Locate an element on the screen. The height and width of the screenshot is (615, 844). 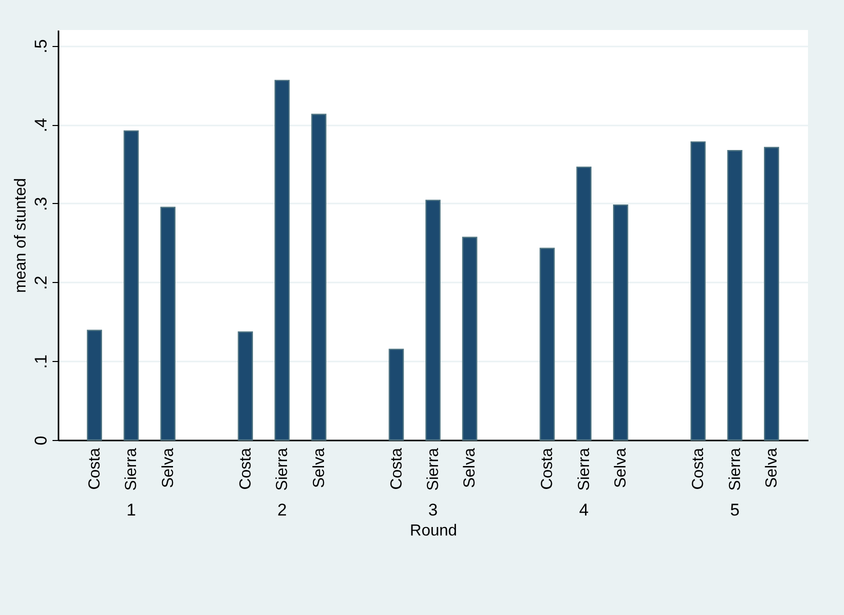
x-tick-label: 3 is located at coordinates (433, 510).